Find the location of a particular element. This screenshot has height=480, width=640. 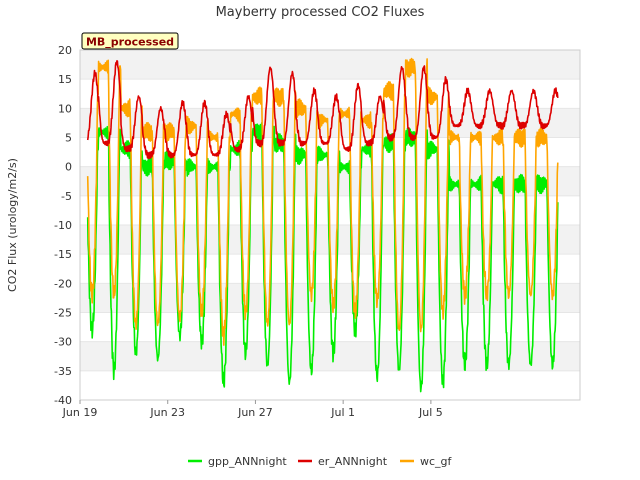

y-tick-label: -25 is located at coordinates (63, 313).